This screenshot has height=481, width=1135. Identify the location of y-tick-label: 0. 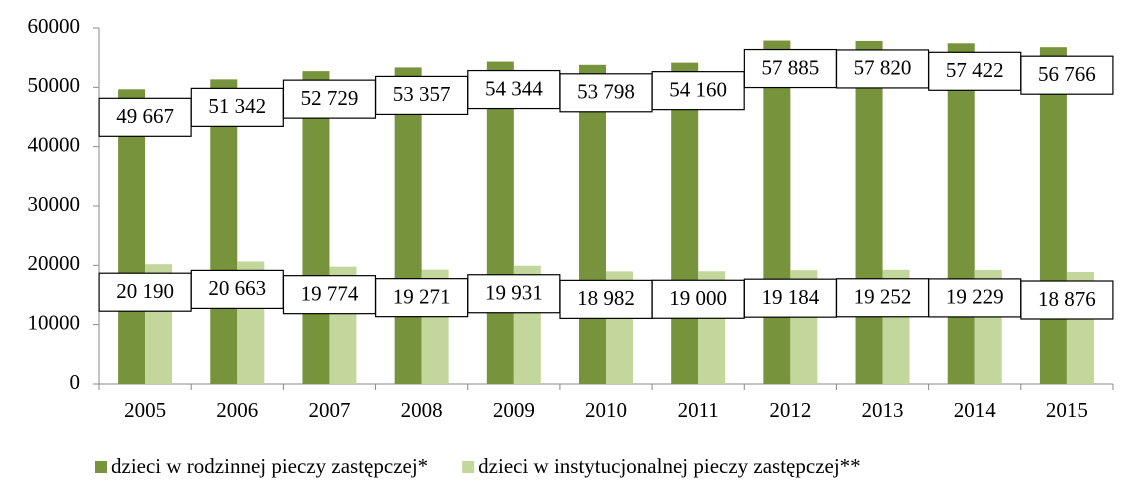
(75, 382).